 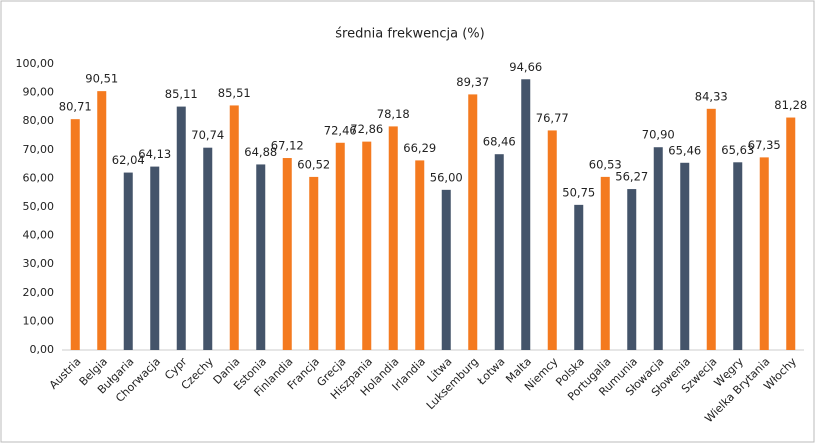 What do you see at coordinates (658, 135) in the screenshot?
I see `value-label: 70,90` at bounding box center [658, 135].